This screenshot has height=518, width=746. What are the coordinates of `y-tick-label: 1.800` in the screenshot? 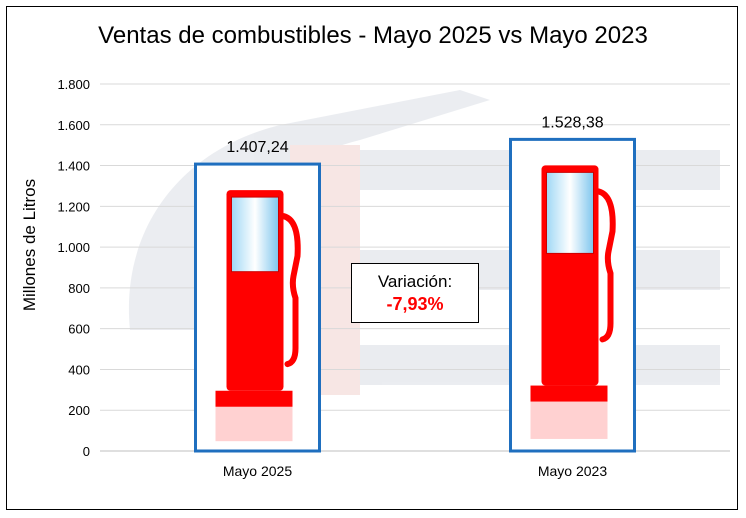 It's located at (73, 84).